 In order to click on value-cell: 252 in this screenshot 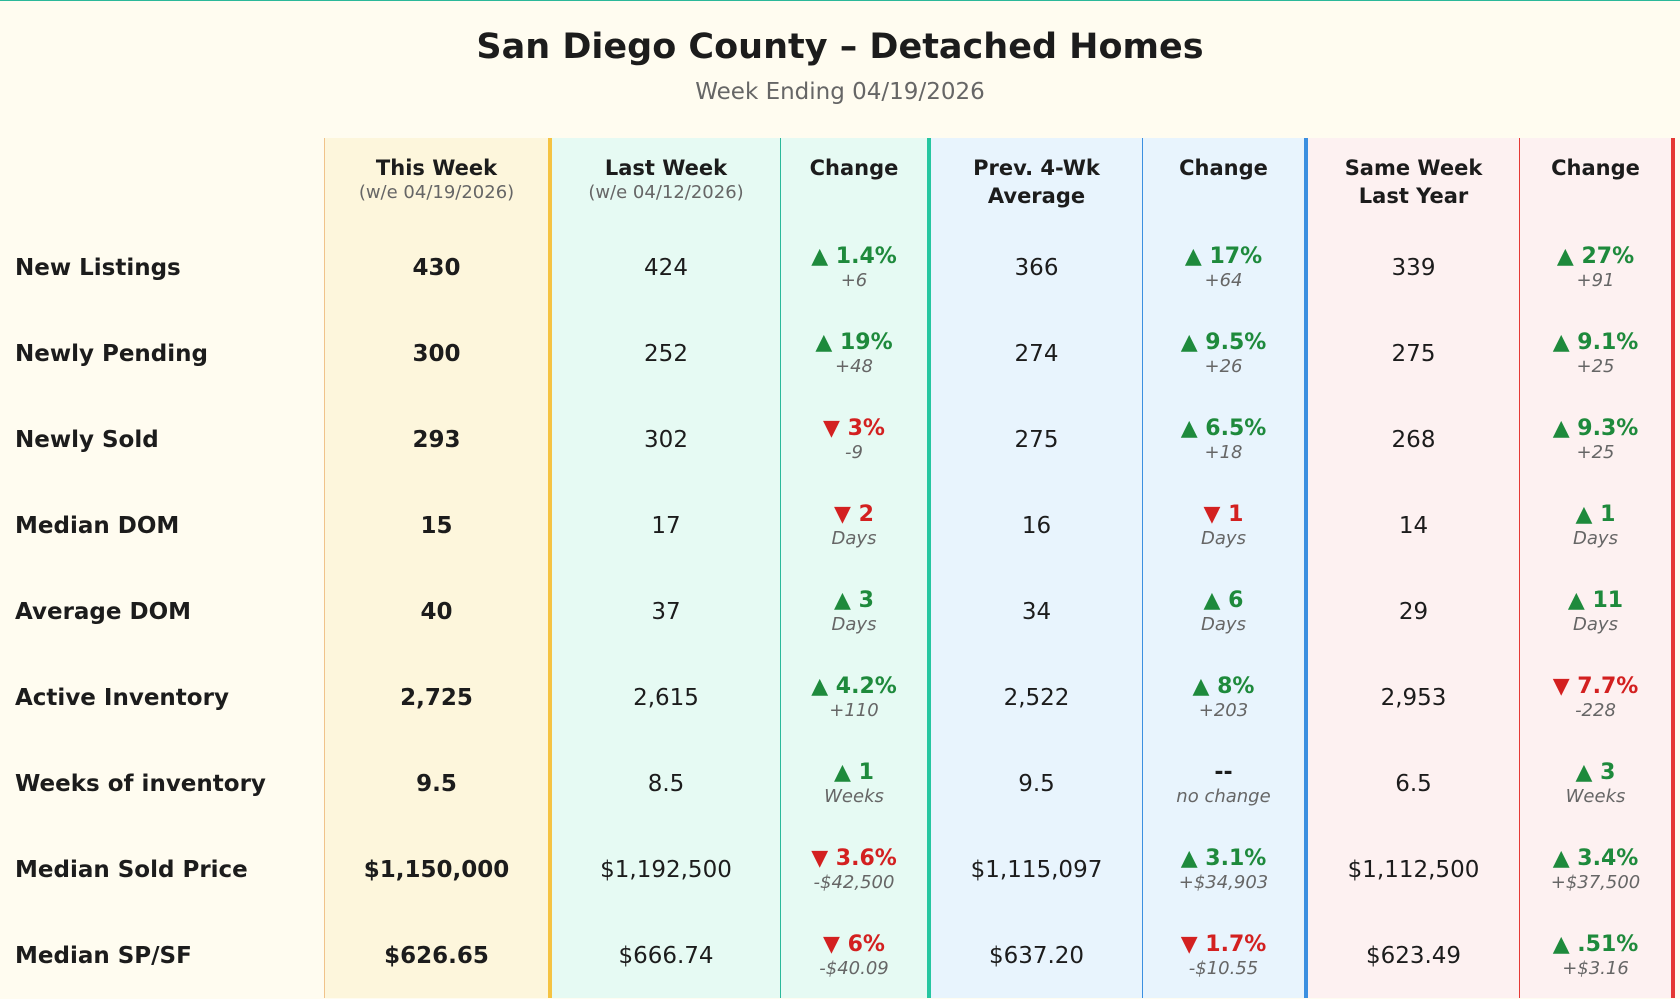, I will do `click(666, 354)`.